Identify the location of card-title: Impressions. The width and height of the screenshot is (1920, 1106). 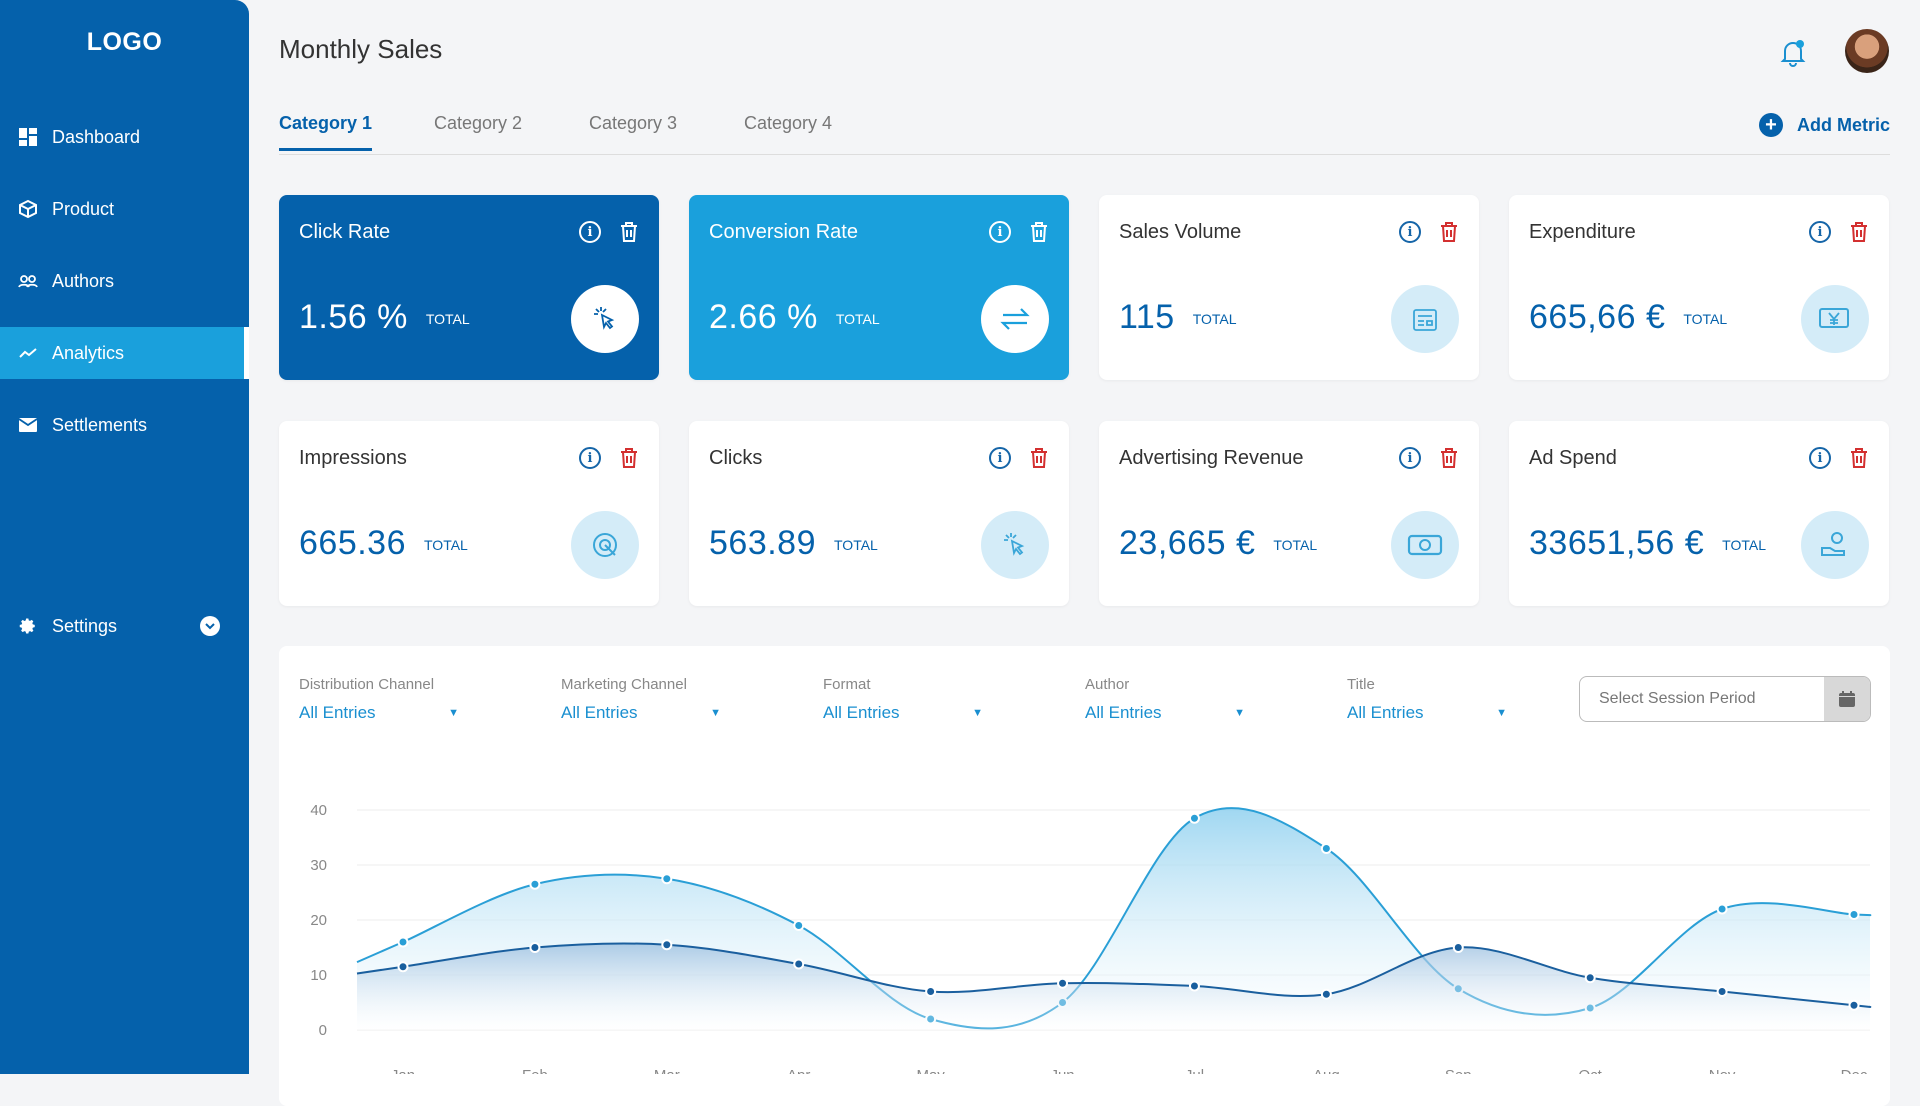
(353, 458).